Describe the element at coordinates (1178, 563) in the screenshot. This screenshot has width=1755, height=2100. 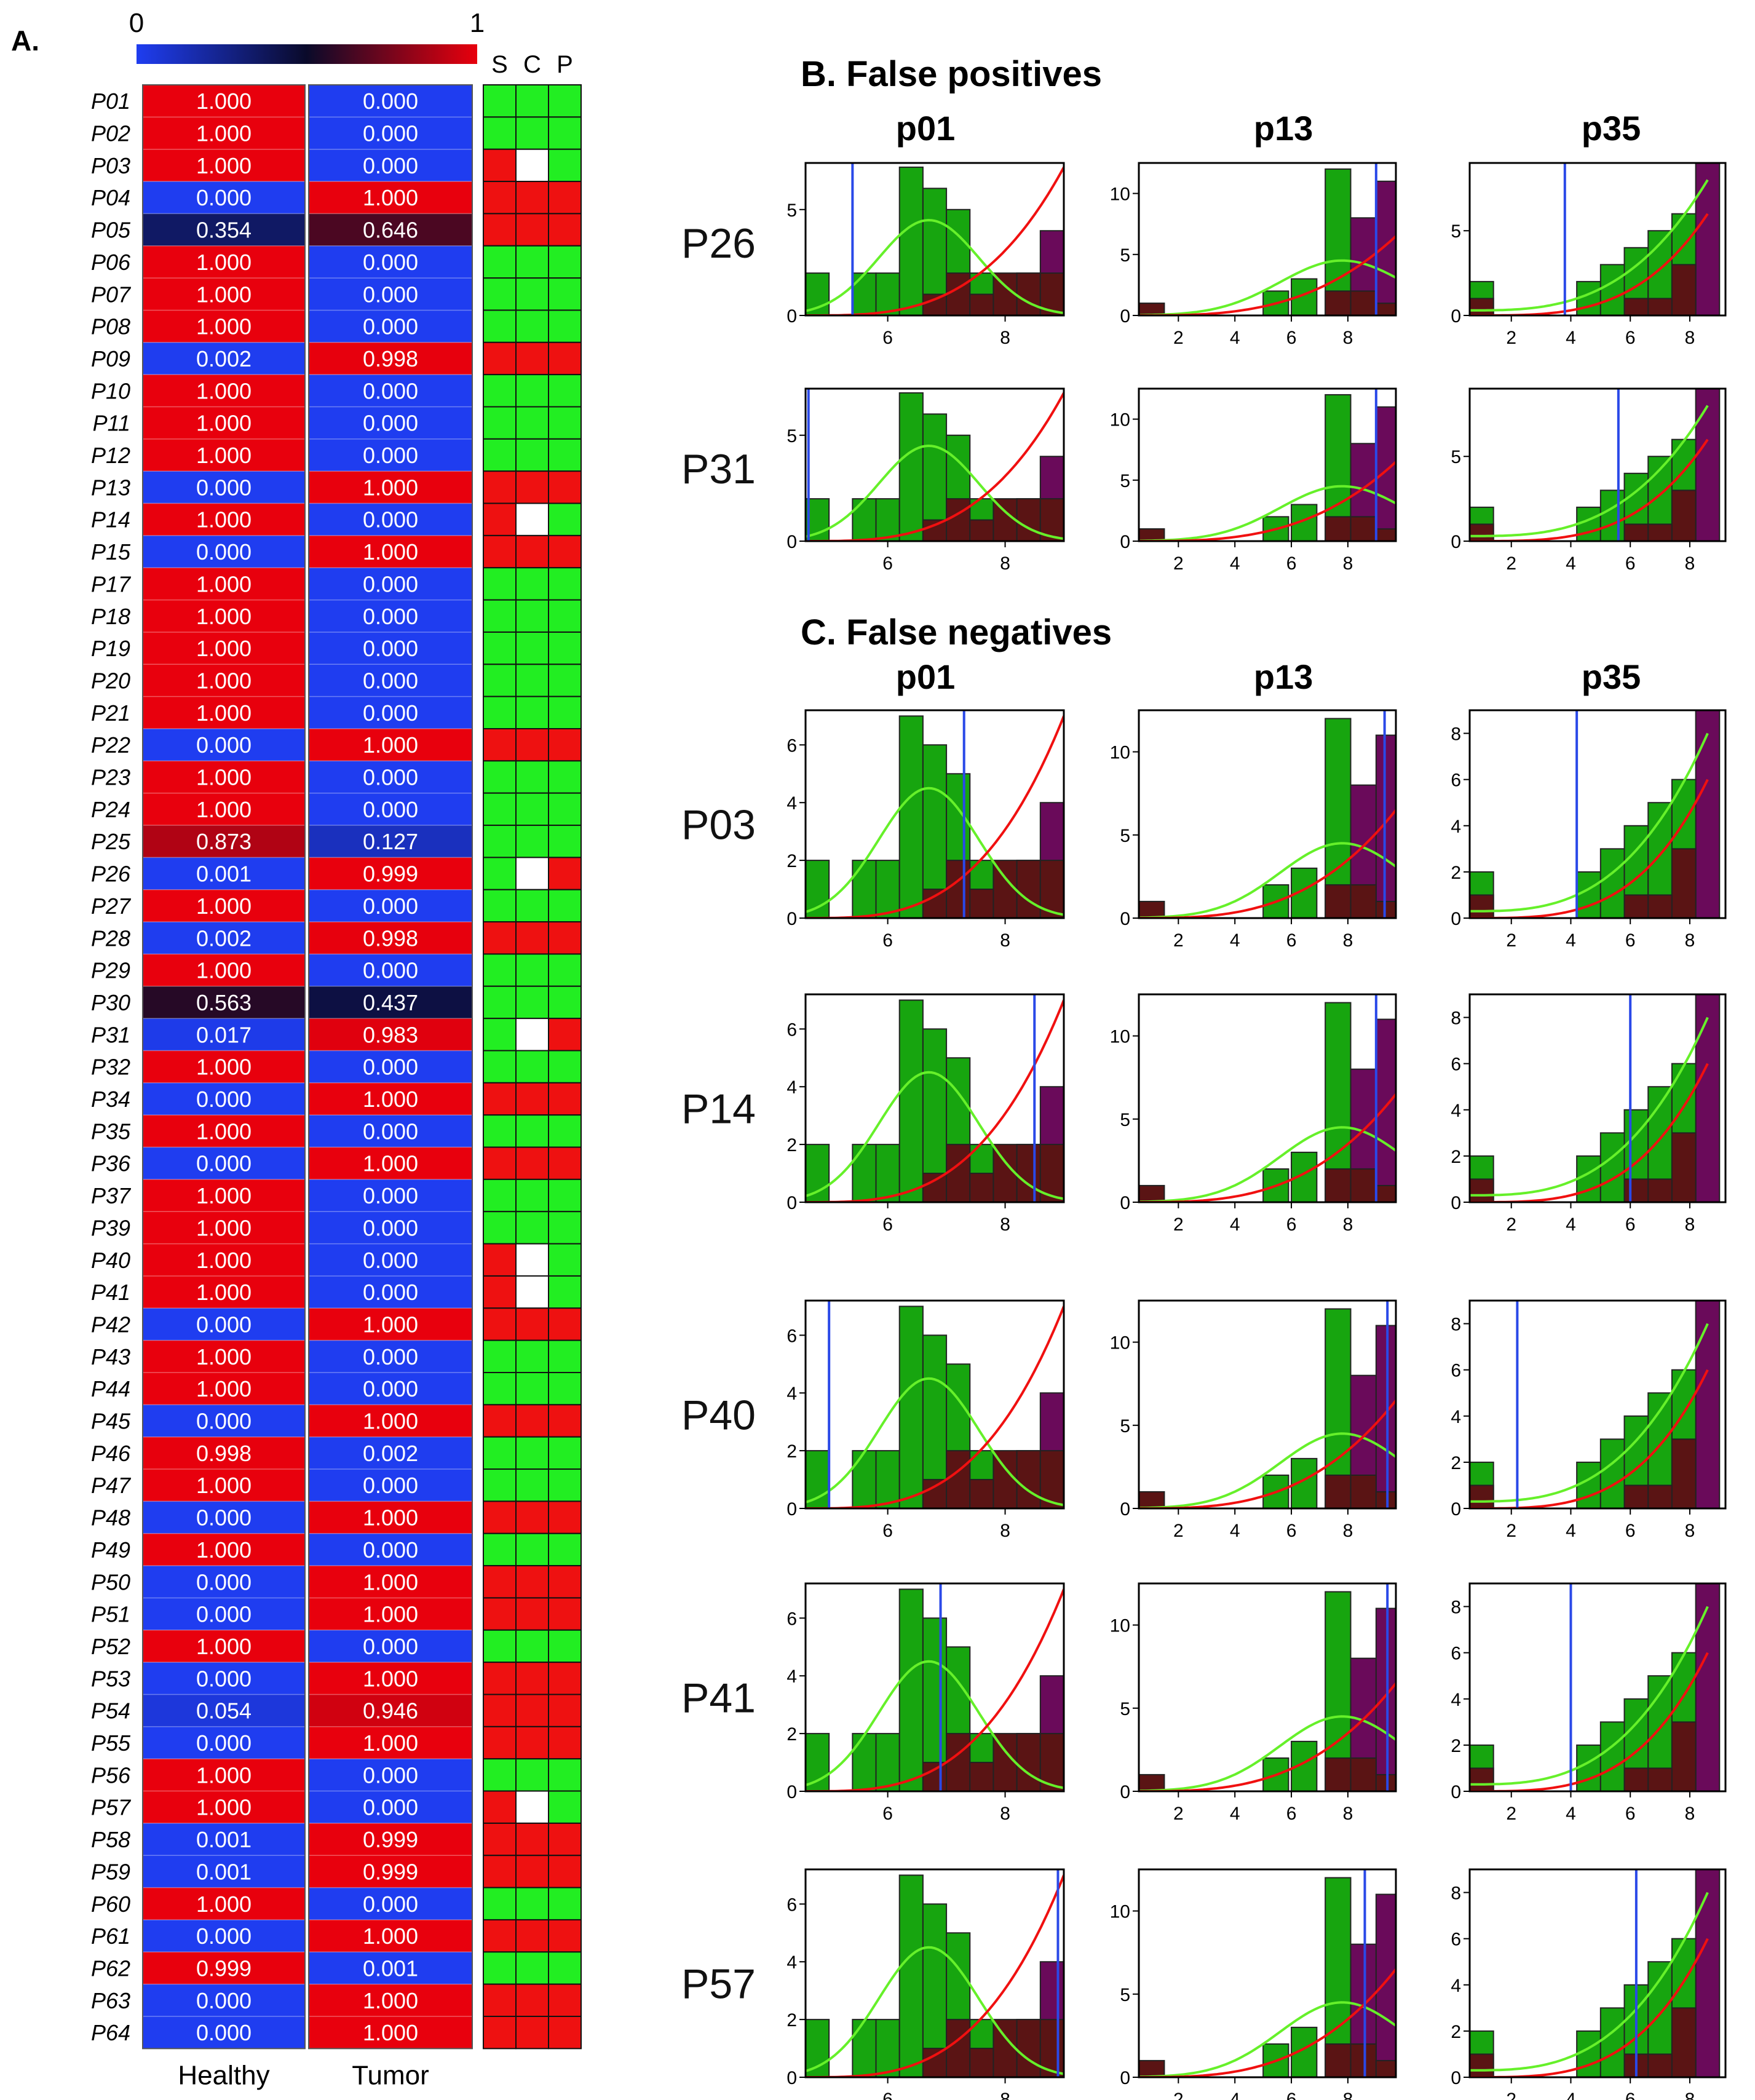
I see `x-tick-label: 2` at that location.